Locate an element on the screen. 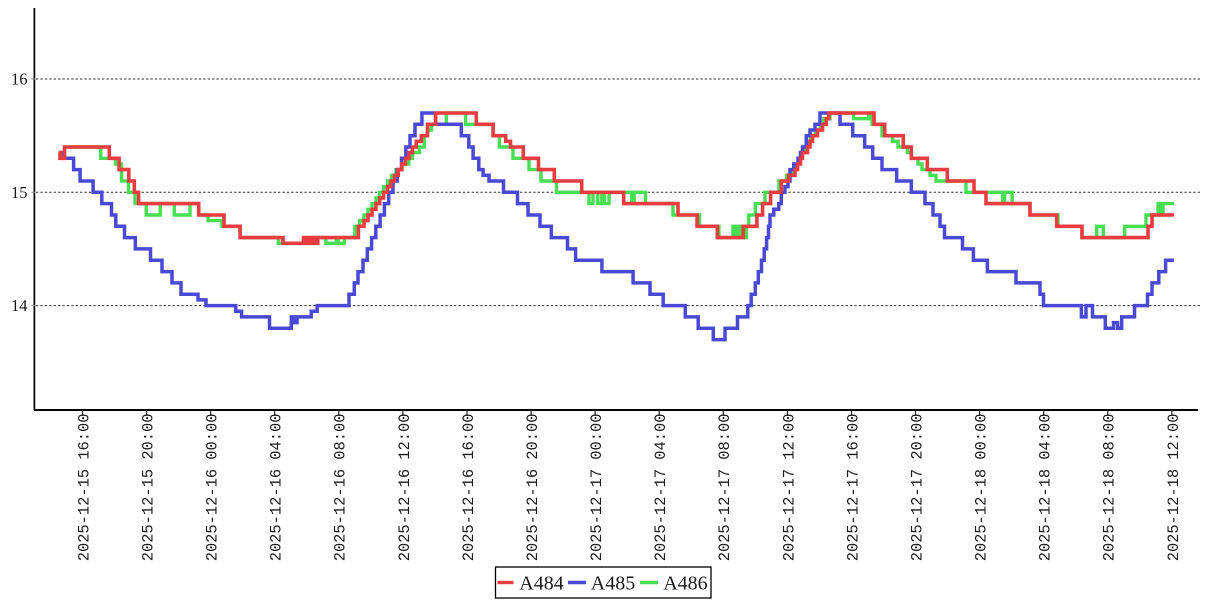 The image size is (1207, 600). svg-text: 2025-12-16 12:00 is located at coordinates (405, 488).